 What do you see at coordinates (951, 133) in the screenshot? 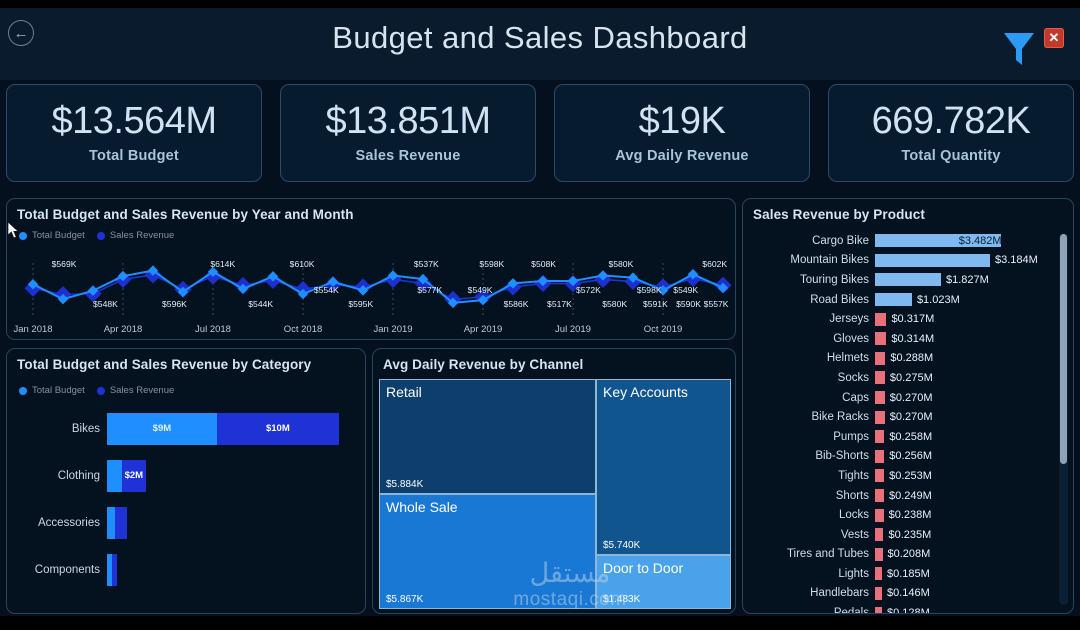
I see `kpi-card-total-quantity: 669.782K Total Quantity` at bounding box center [951, 133].